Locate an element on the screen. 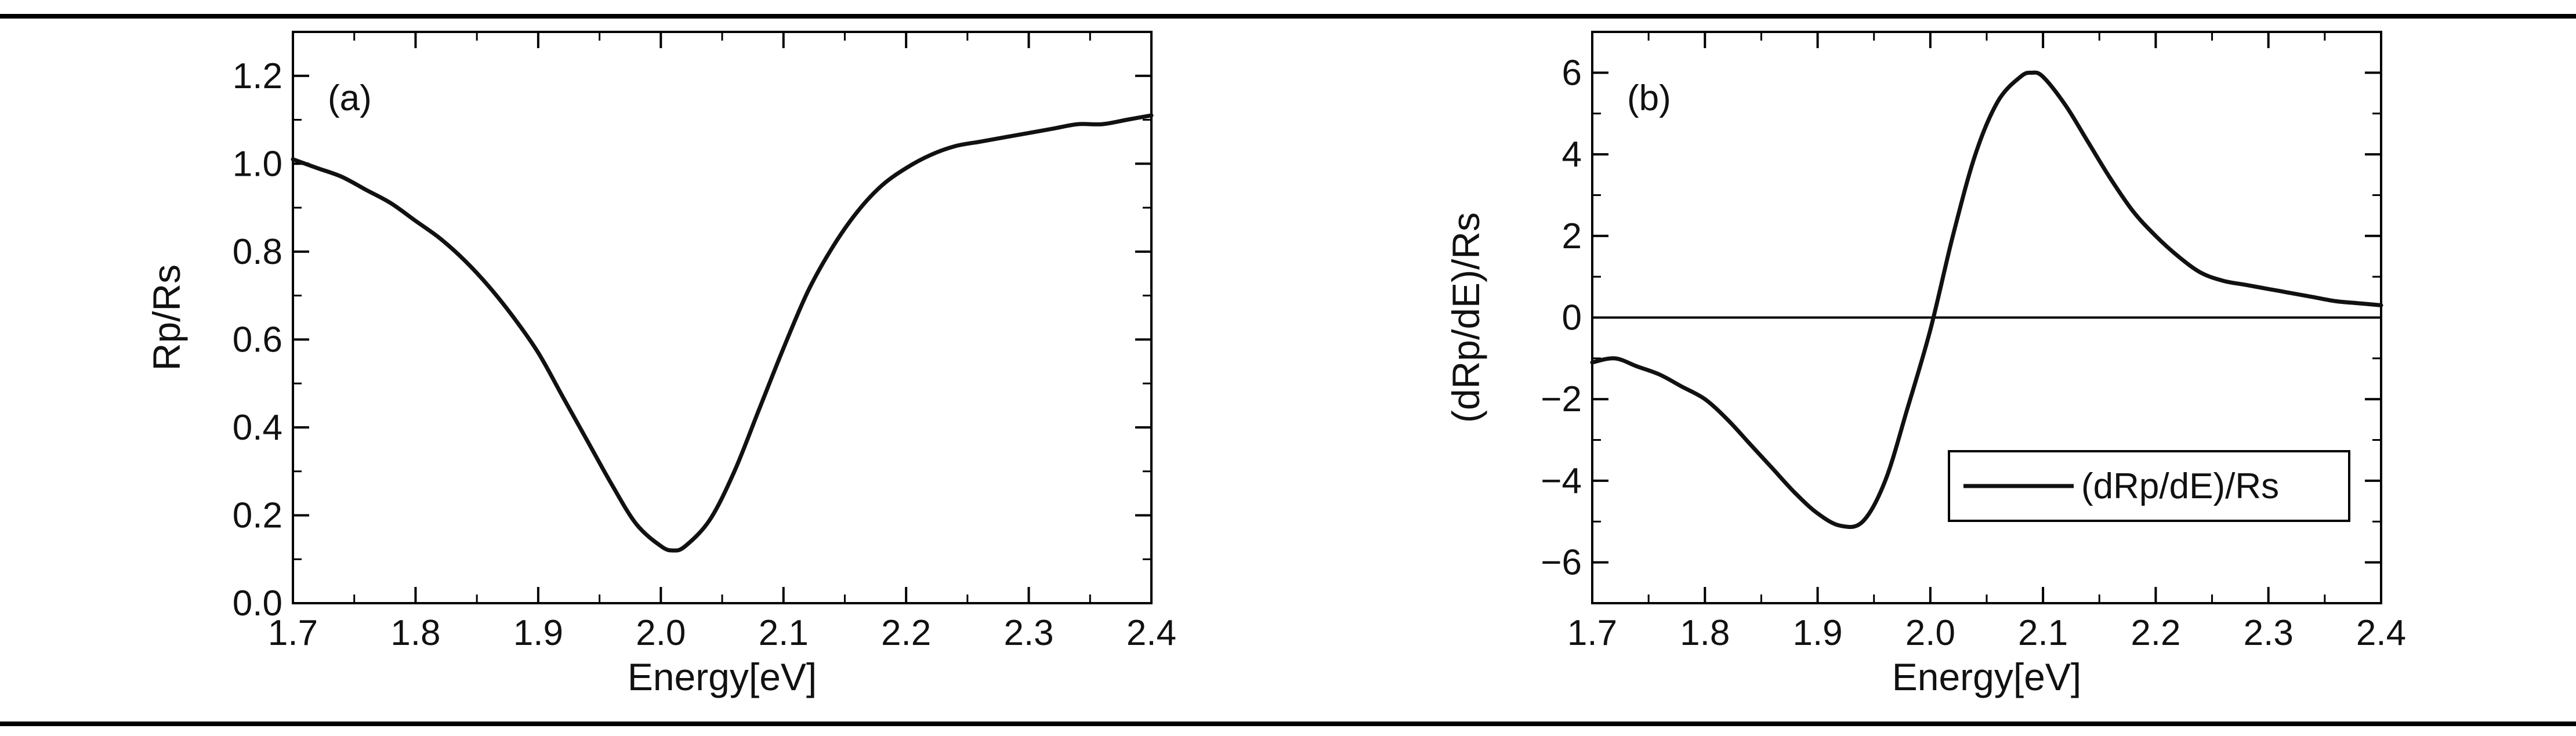 This screenshot has height=736, width=2576. y-tick-labels-b: −6 −4 −2 0 2 4 6 is located at coordinates (1562, 317).